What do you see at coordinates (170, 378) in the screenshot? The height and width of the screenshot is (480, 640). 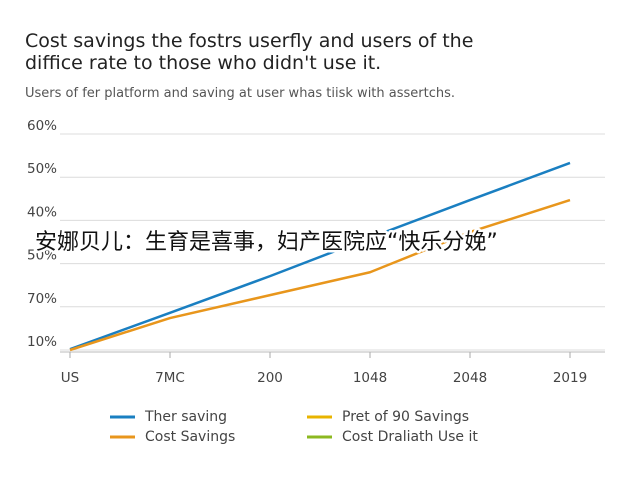 I see `x-tick-label: 7MC` at bounding box center [170, 378].